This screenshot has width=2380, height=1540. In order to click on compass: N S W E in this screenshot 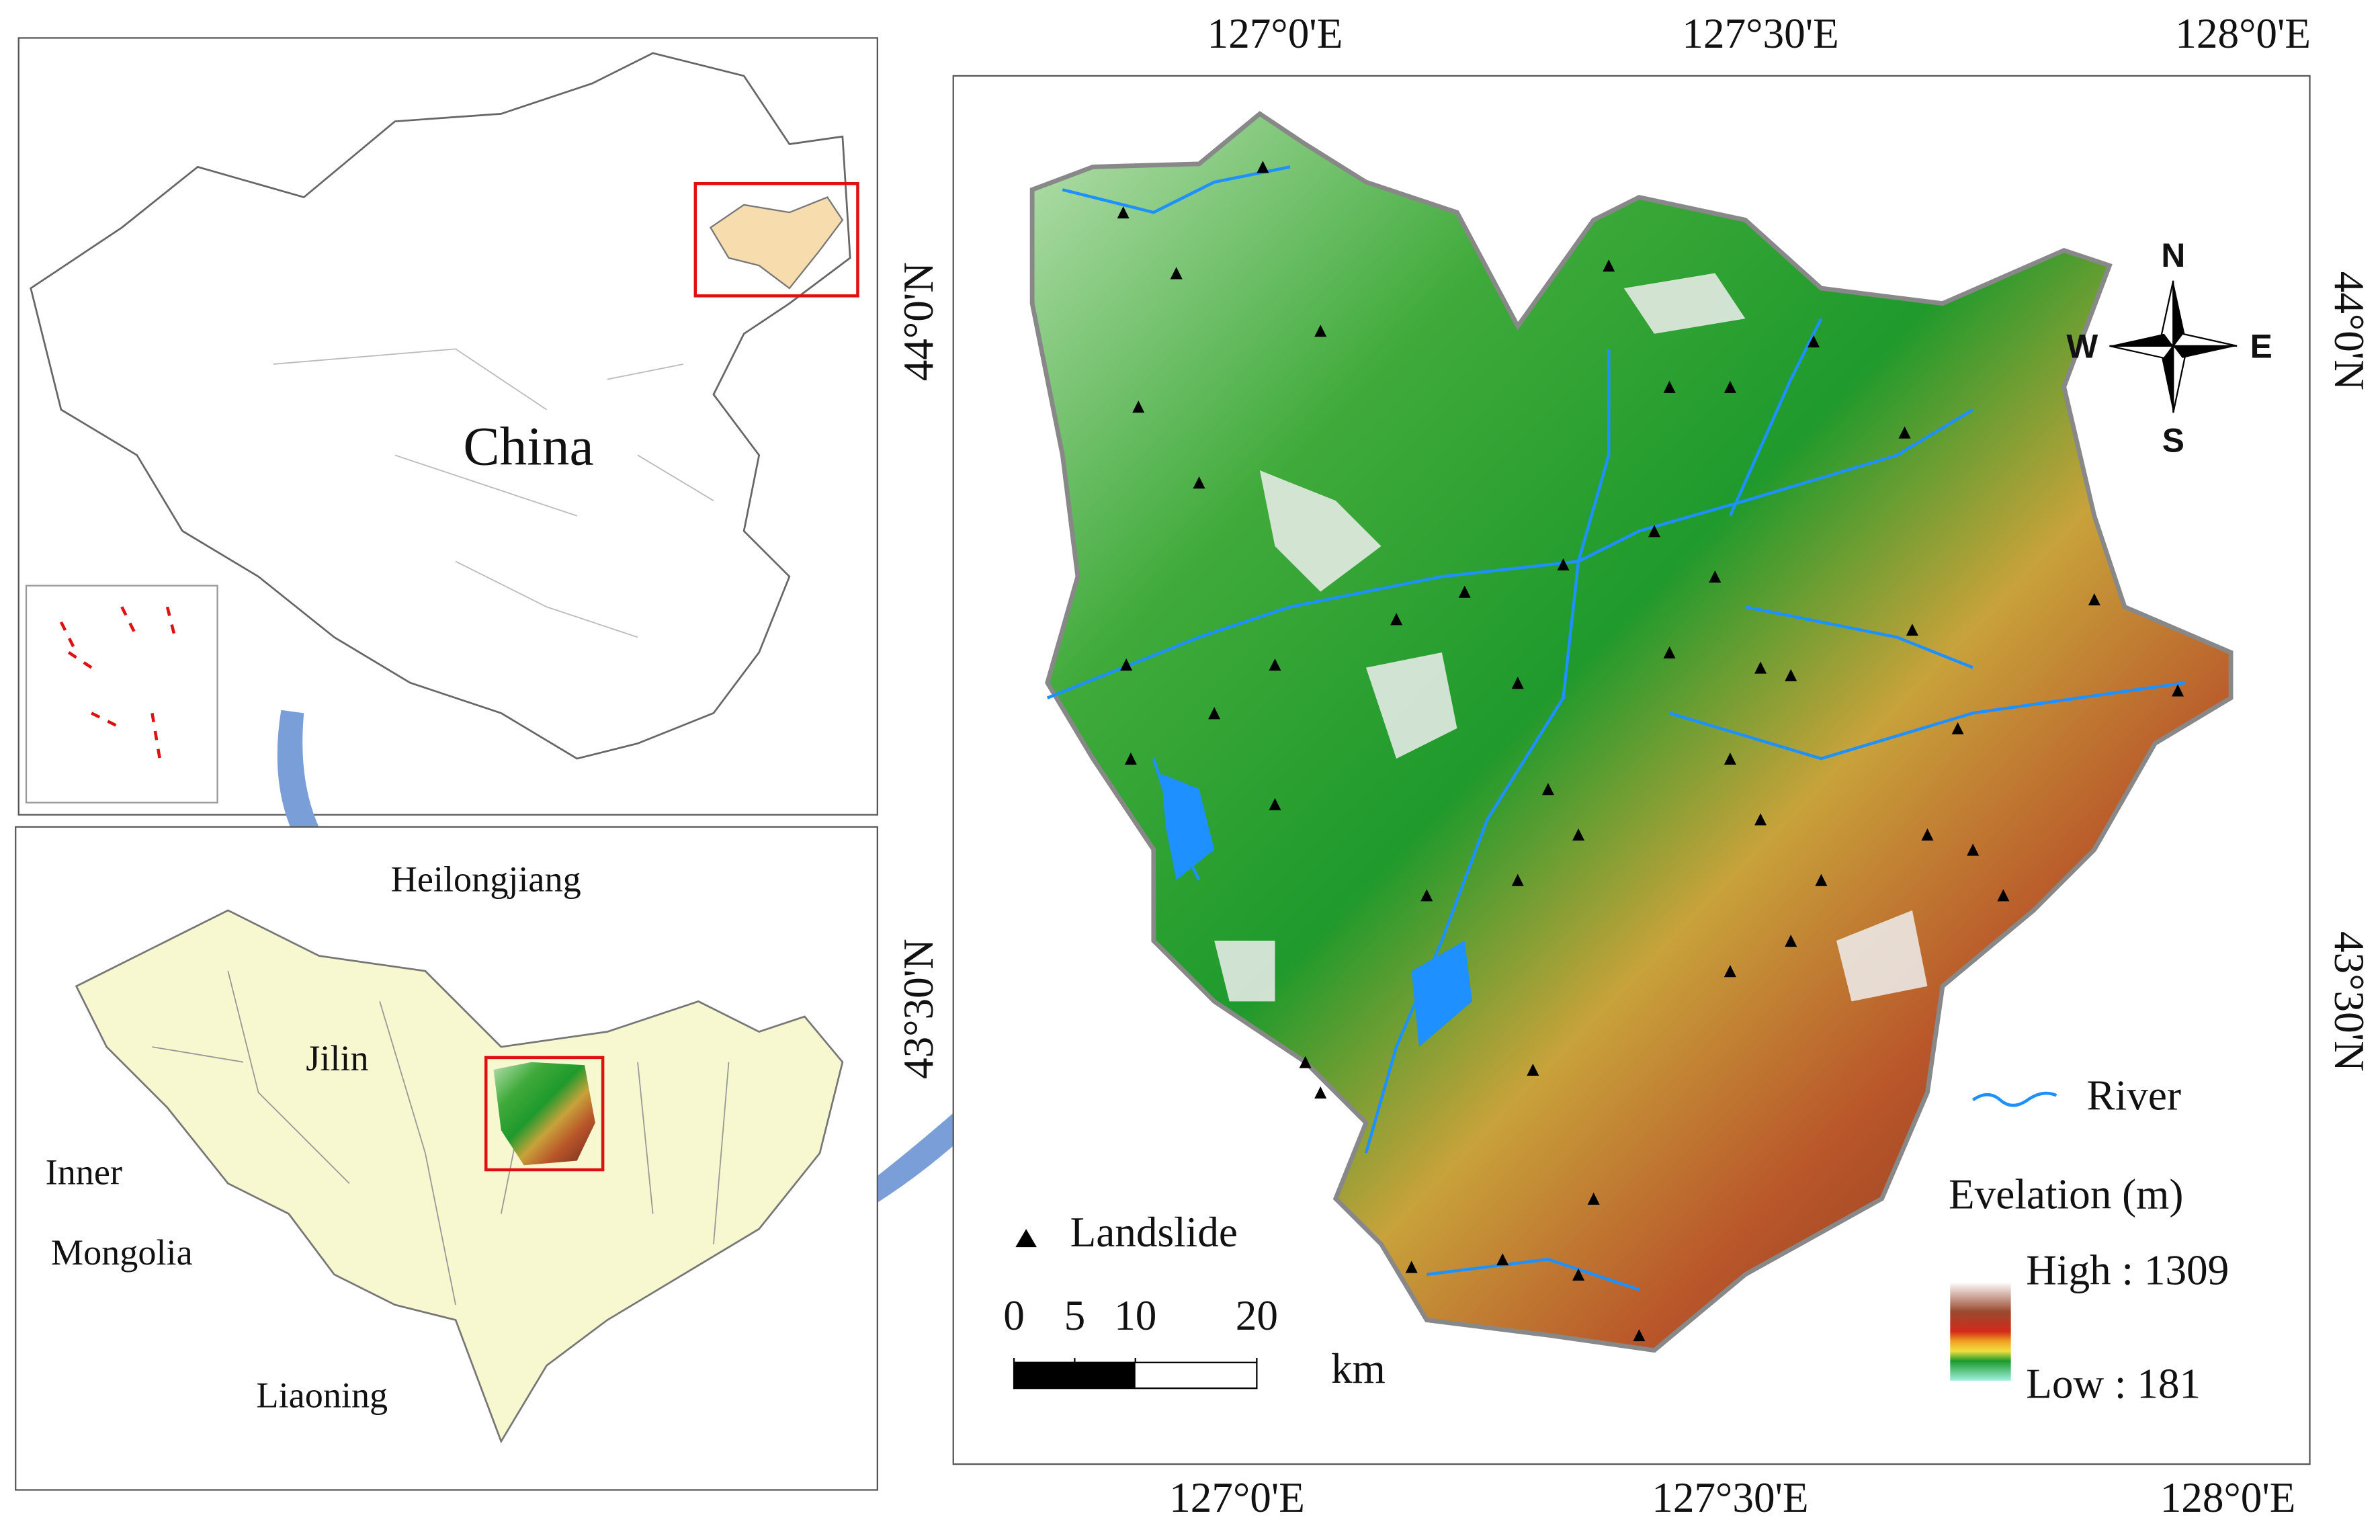, I will do `click(2169, 348)`.